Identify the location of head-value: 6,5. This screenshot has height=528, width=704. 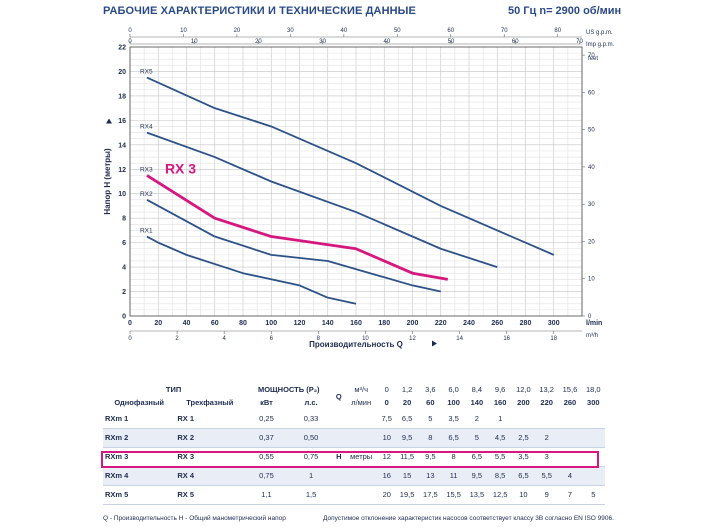
(407, 419).